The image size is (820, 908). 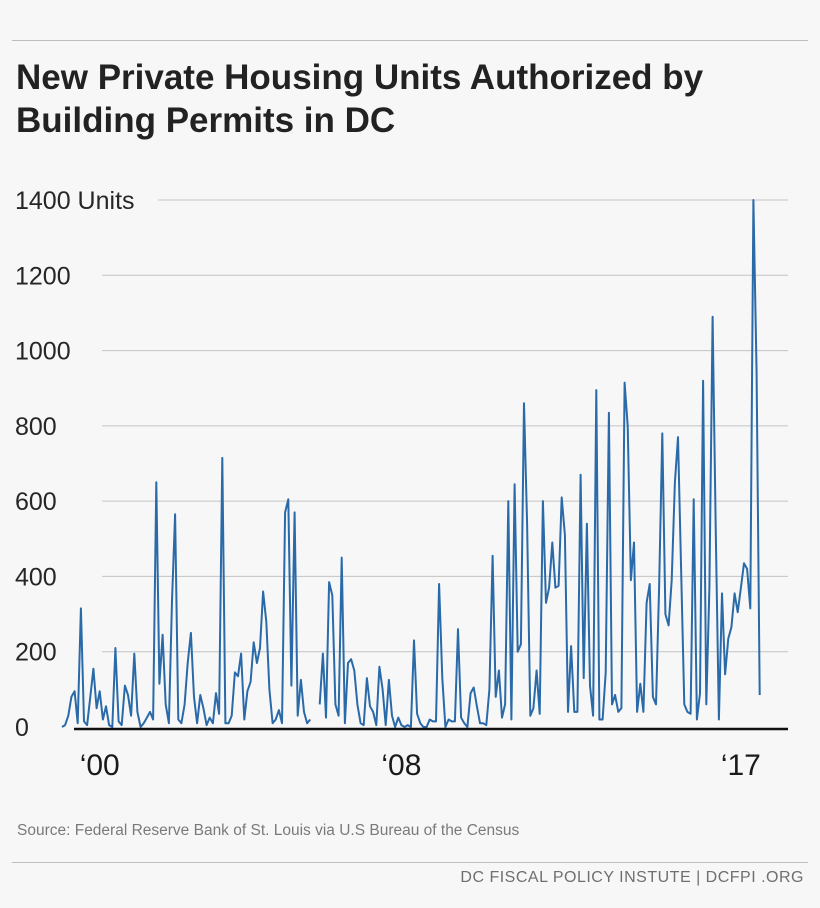 I want to click on y-tick-label: 800, so click(x=36, y=427).